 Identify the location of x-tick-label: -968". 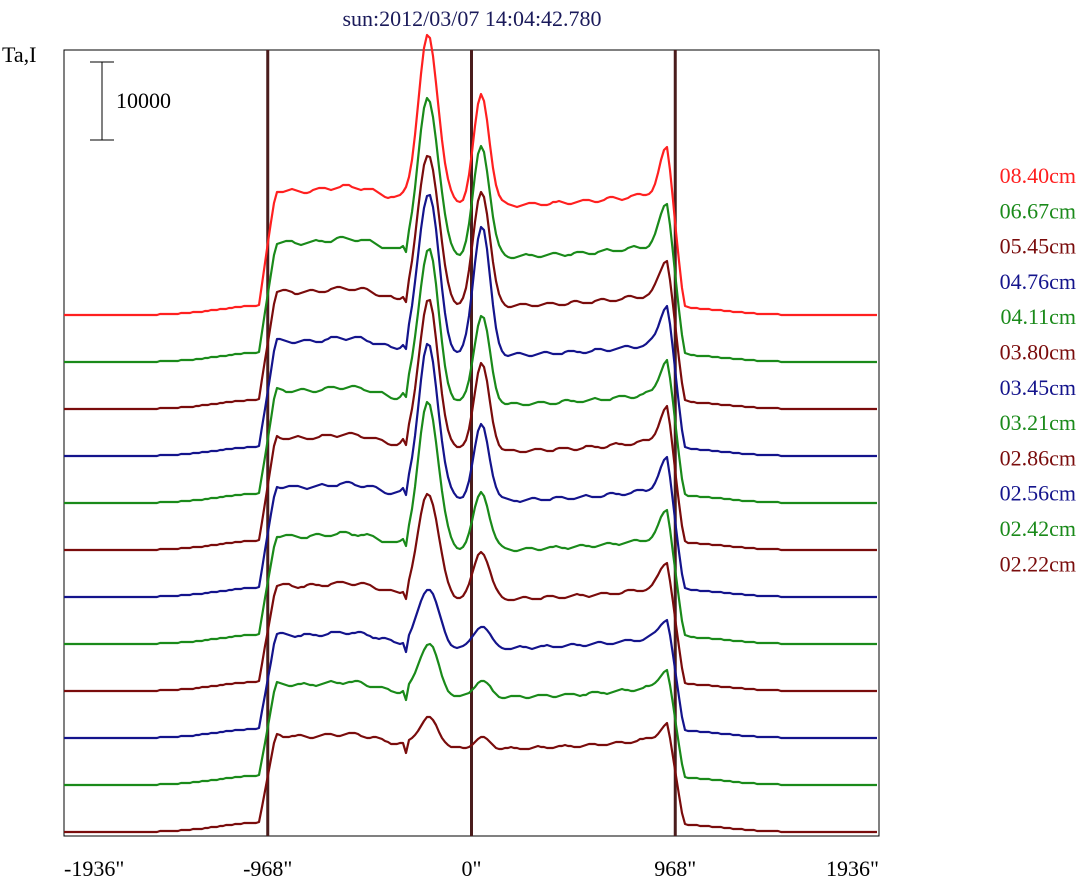
(267, 868).